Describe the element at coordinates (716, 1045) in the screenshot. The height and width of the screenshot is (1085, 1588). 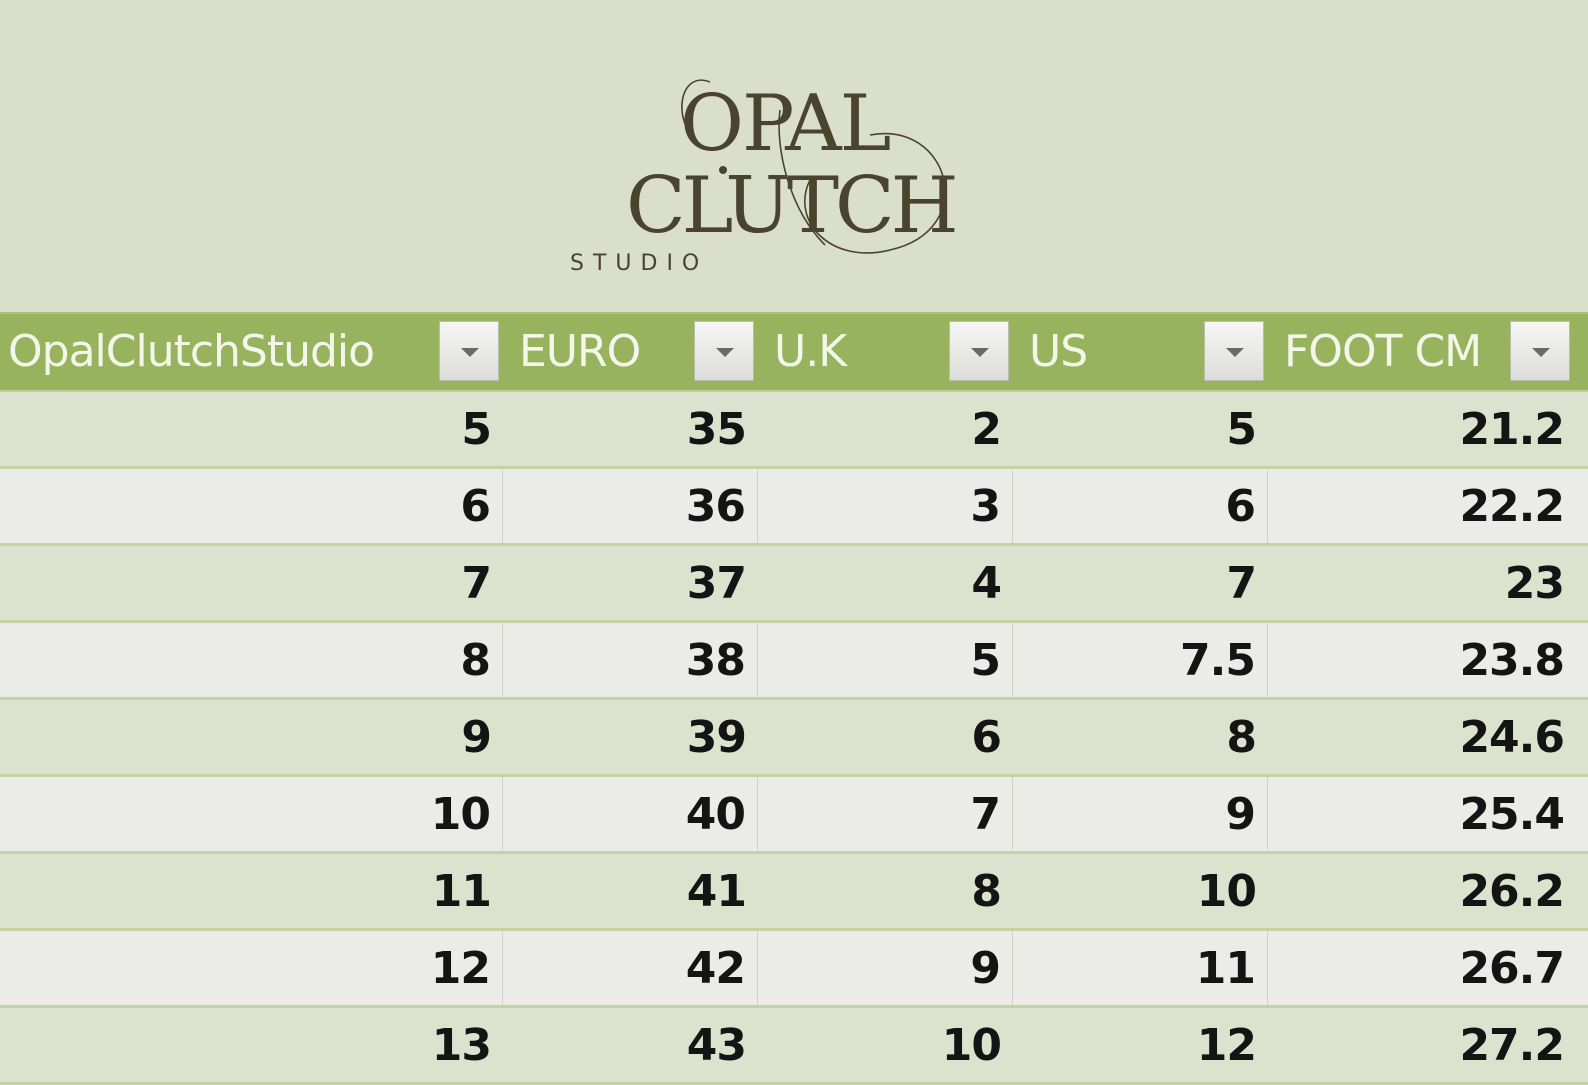
I see `table-cell: 43` at that location.